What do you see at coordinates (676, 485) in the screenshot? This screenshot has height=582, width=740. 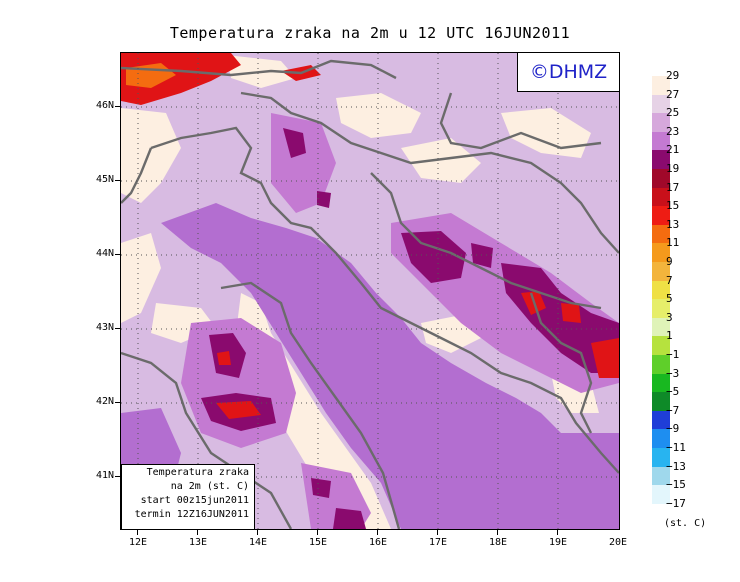 I see `colorbar-label: −15` at bounding box center [676, 485].